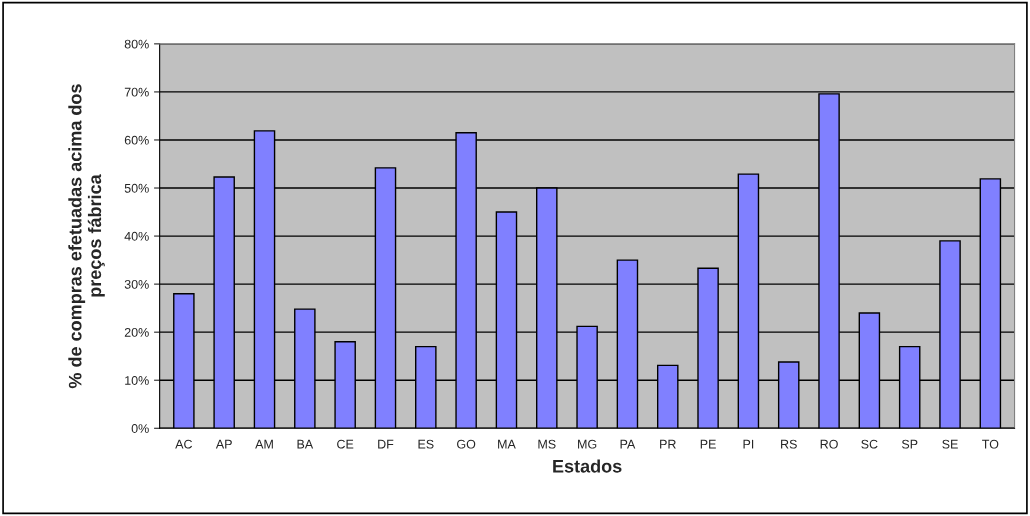  I want to click on x-tick-label: RO, so click(829, 444).